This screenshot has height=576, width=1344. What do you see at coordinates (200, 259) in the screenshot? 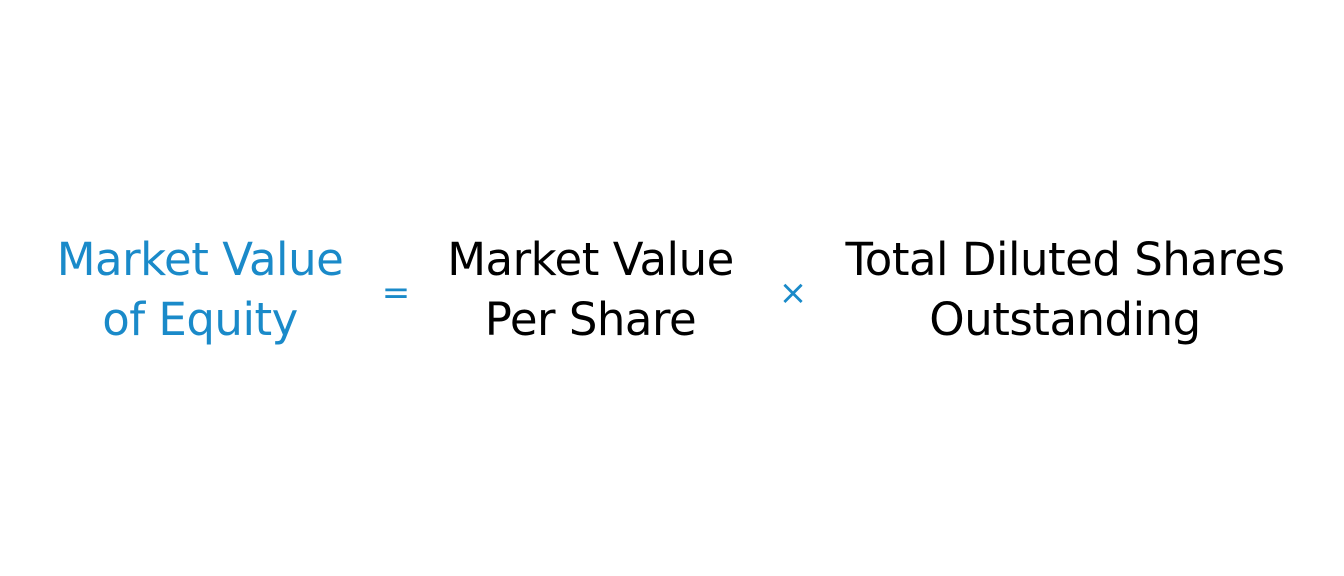
I see `result-term-line-1: Market Value` at bounding box center [200, 259].